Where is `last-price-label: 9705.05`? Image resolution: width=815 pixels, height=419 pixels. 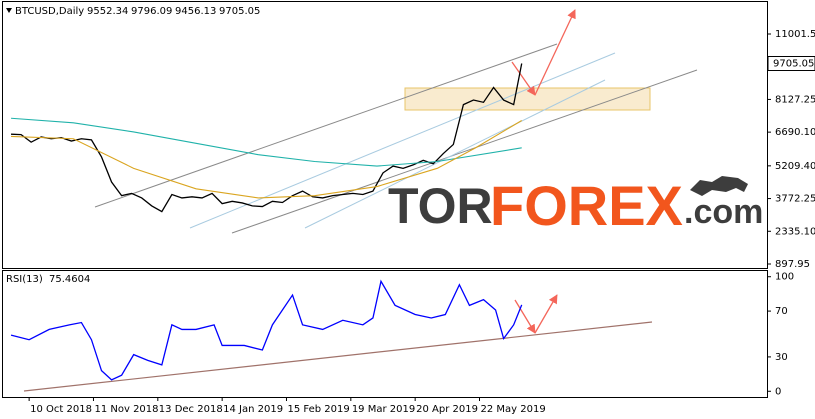 last-price-label: 9705.05 is located at coordinates (793, 64).